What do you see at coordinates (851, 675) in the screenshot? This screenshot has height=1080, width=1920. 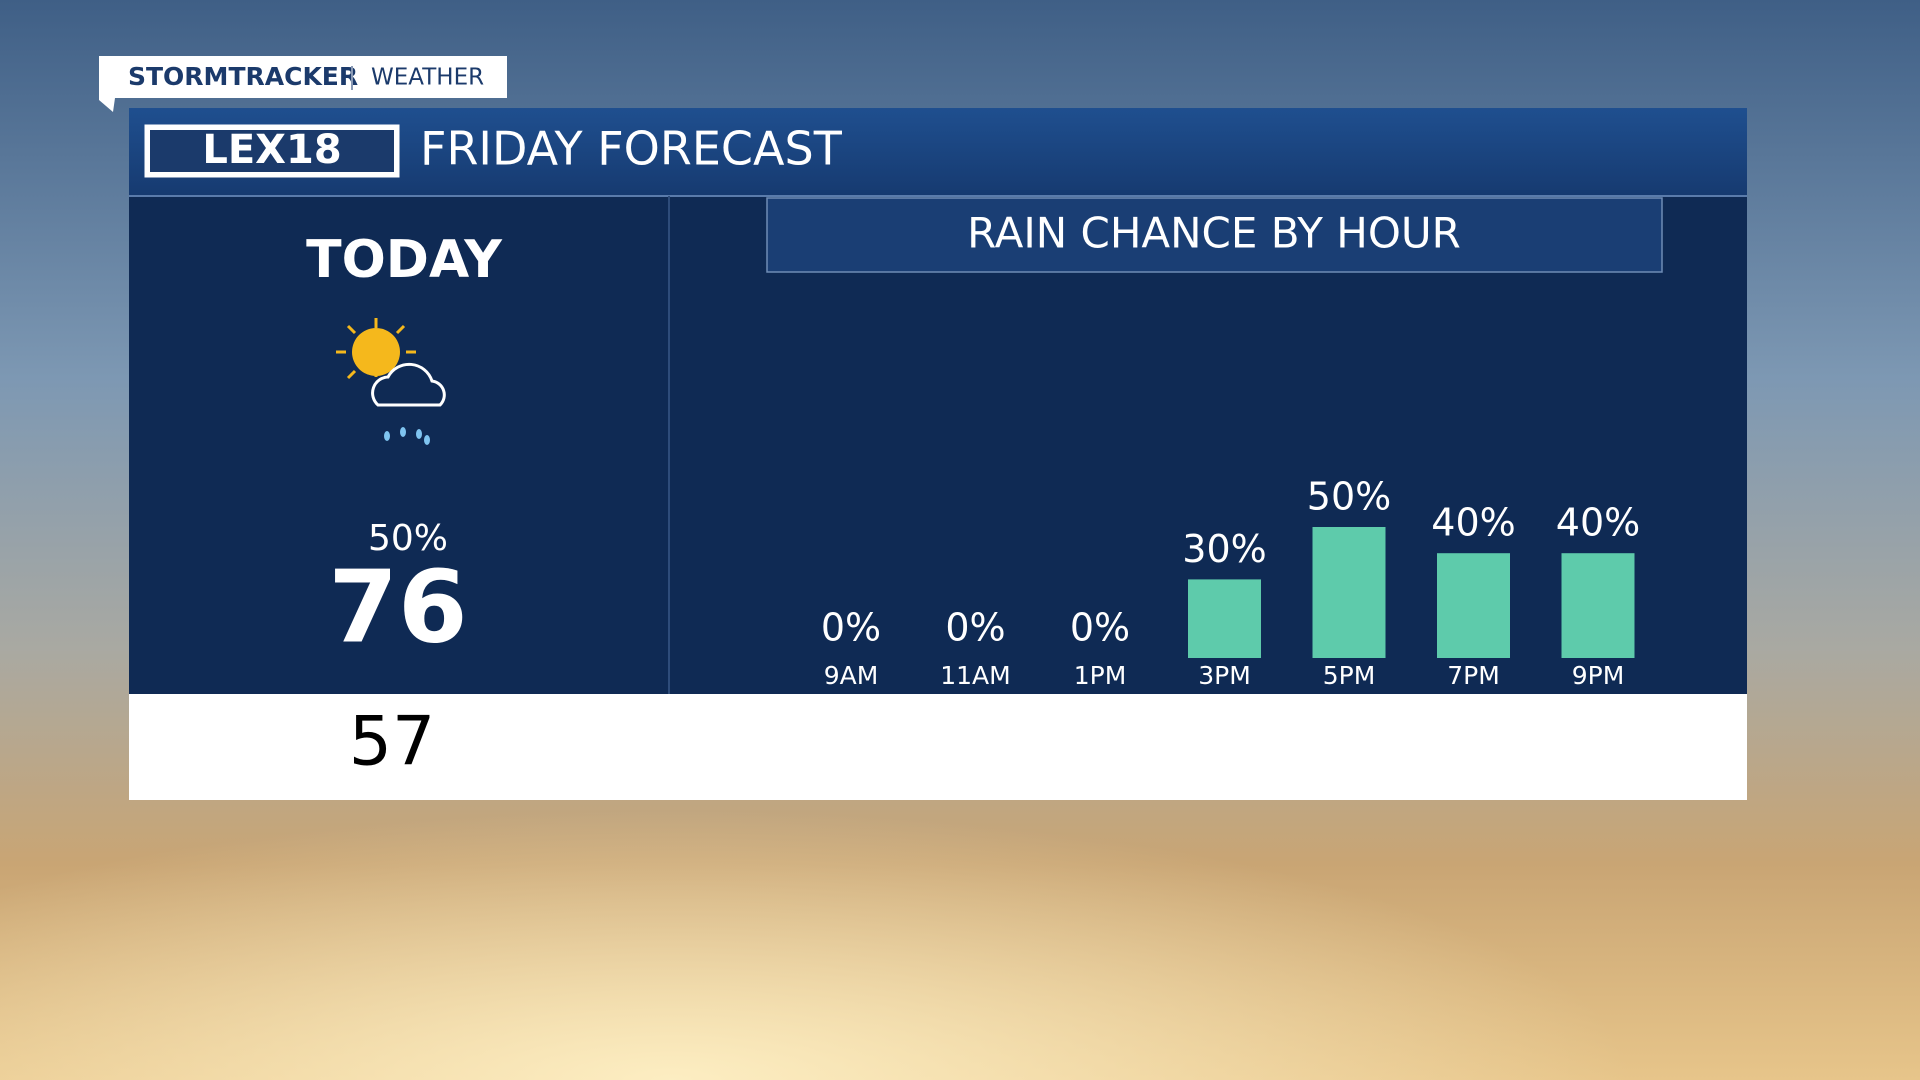 I see `x-tick-label: 9AM` at bounding box center [851, 675].